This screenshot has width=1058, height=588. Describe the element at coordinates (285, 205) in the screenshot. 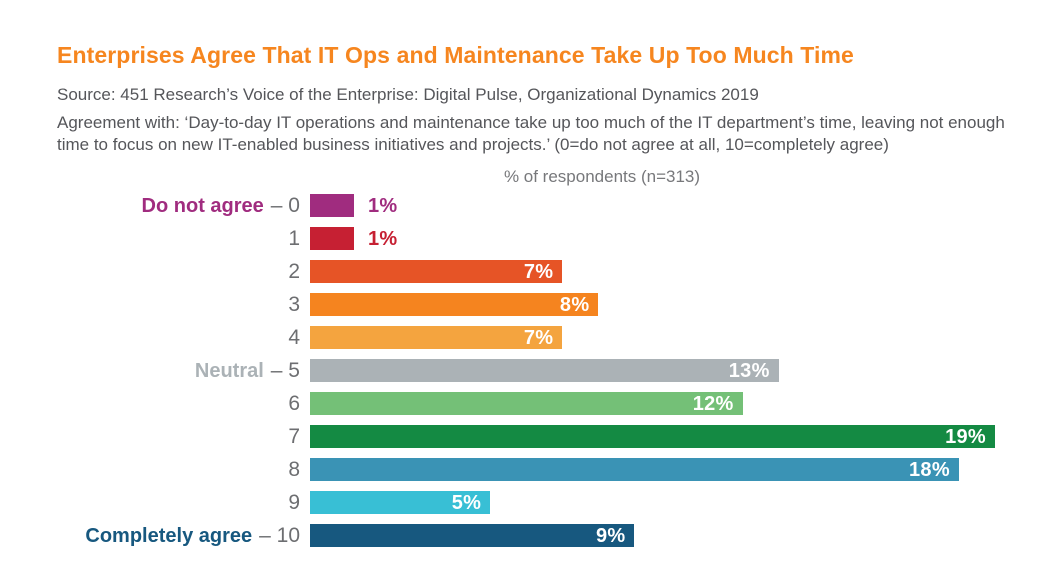

I see `row-label-scale-number: – 0` at that location.